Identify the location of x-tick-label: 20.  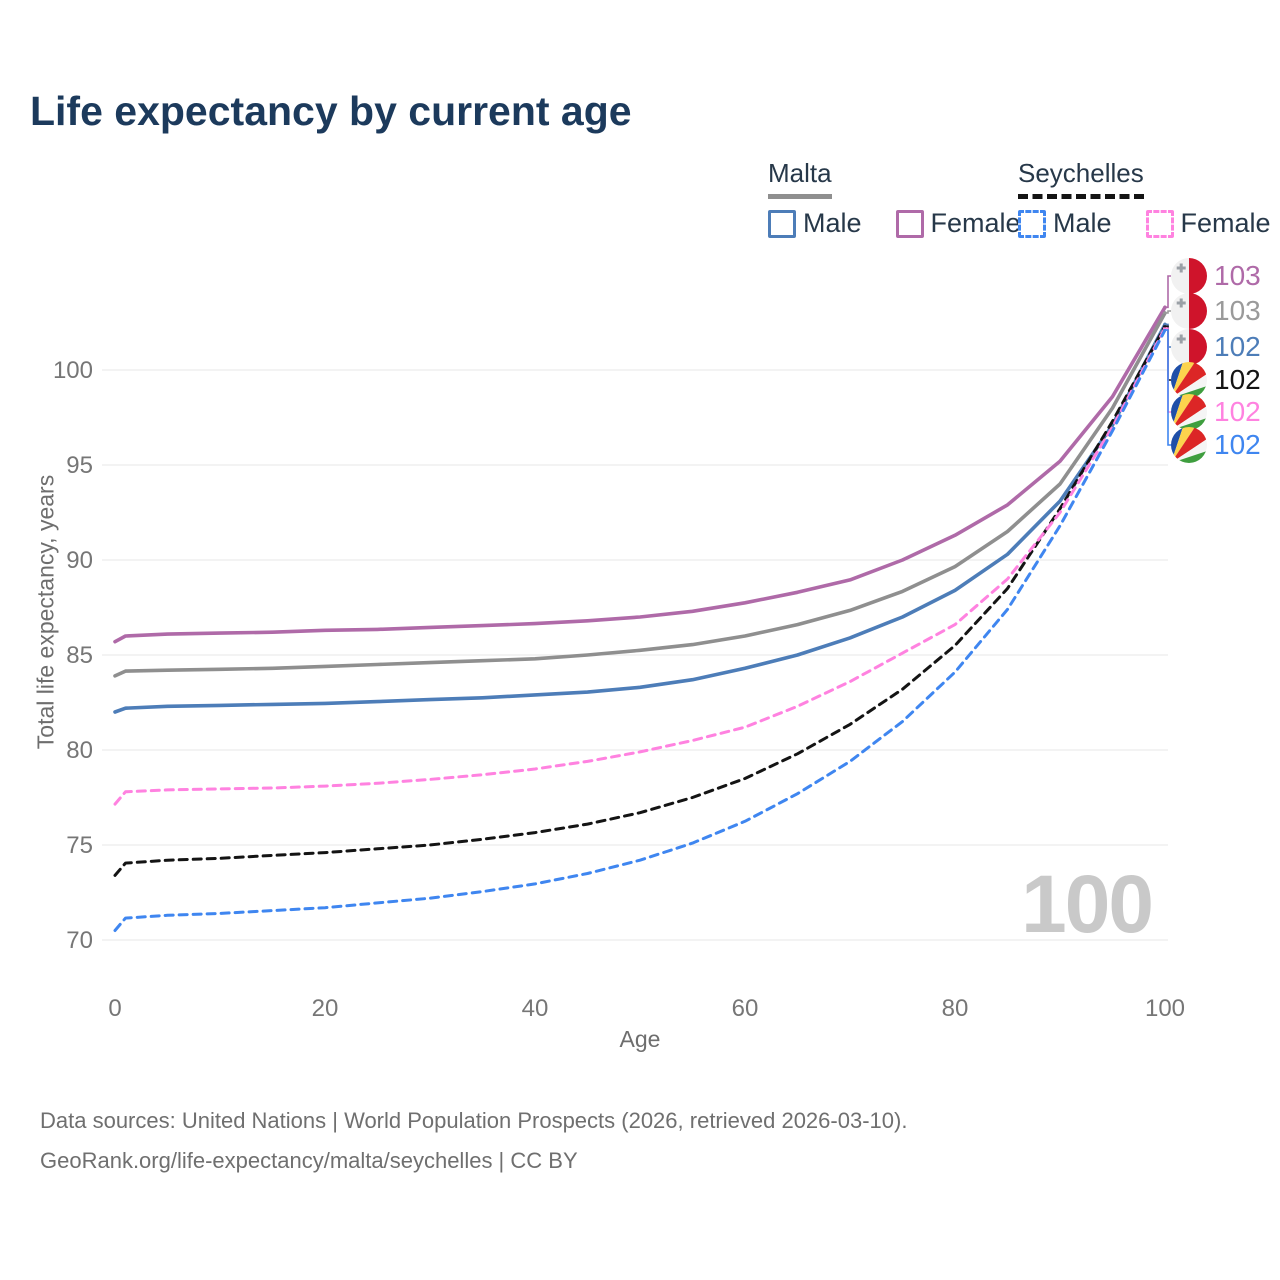
(325, 1008).